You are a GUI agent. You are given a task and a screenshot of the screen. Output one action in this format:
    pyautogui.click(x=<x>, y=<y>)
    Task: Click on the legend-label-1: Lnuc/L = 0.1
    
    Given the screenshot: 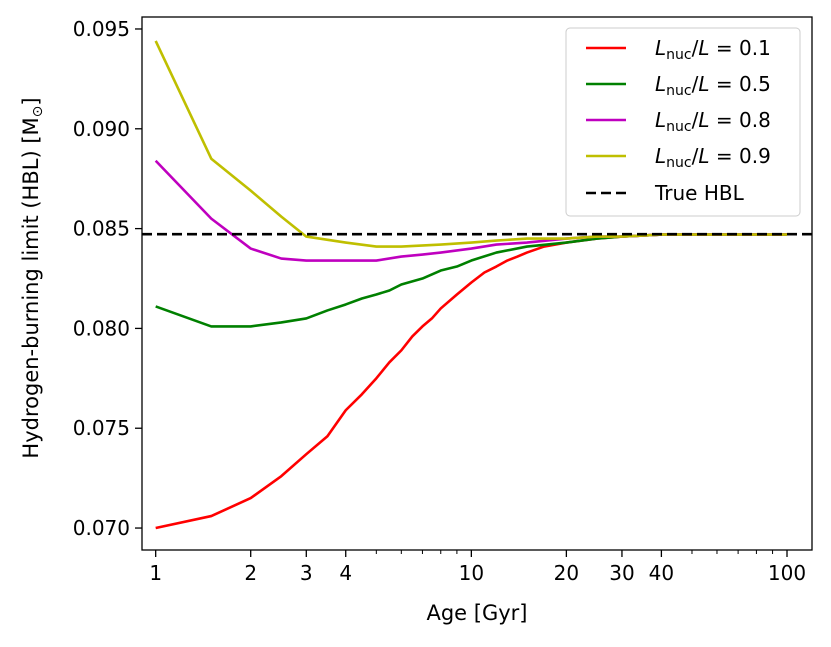 What is the action you would take?
    pyautogui.click(x=713, y=49)
    